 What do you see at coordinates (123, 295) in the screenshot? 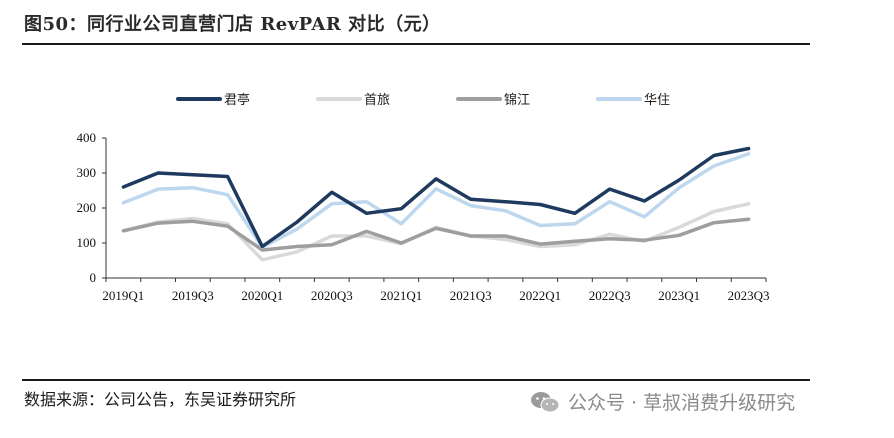
I see `x-tick-label: 2019Q1` at bounding box center [123, 295].